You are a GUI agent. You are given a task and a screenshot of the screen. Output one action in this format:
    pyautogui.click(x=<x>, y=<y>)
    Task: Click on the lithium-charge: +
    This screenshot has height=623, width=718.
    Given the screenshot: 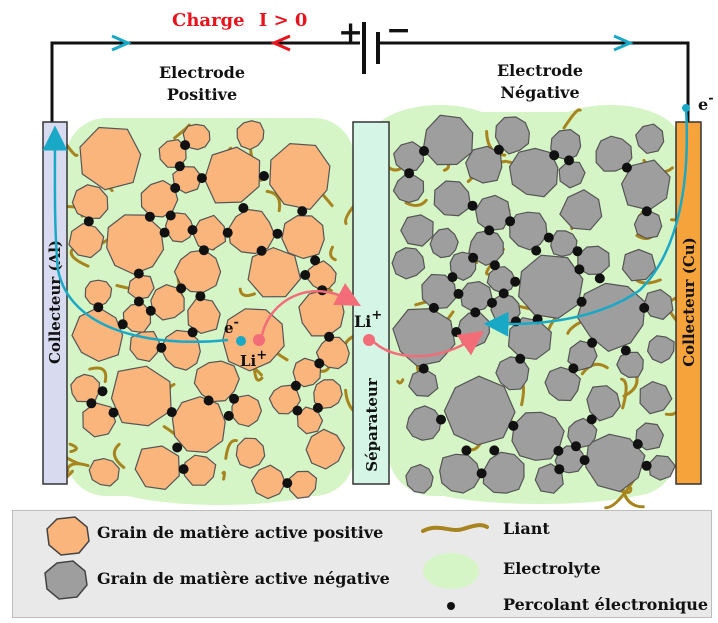 What is the action you would take?
    pyautogui.click(x=261, y=355)
    